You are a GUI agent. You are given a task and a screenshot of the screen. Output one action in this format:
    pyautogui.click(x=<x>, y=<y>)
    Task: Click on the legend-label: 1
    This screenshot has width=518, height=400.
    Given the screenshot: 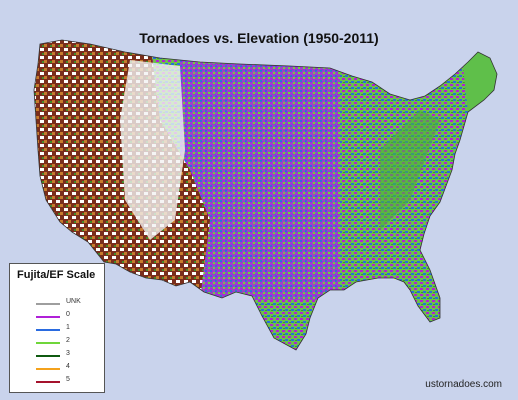 What is the action you would take?
    pyautogui.click(x=68, y=327)
    